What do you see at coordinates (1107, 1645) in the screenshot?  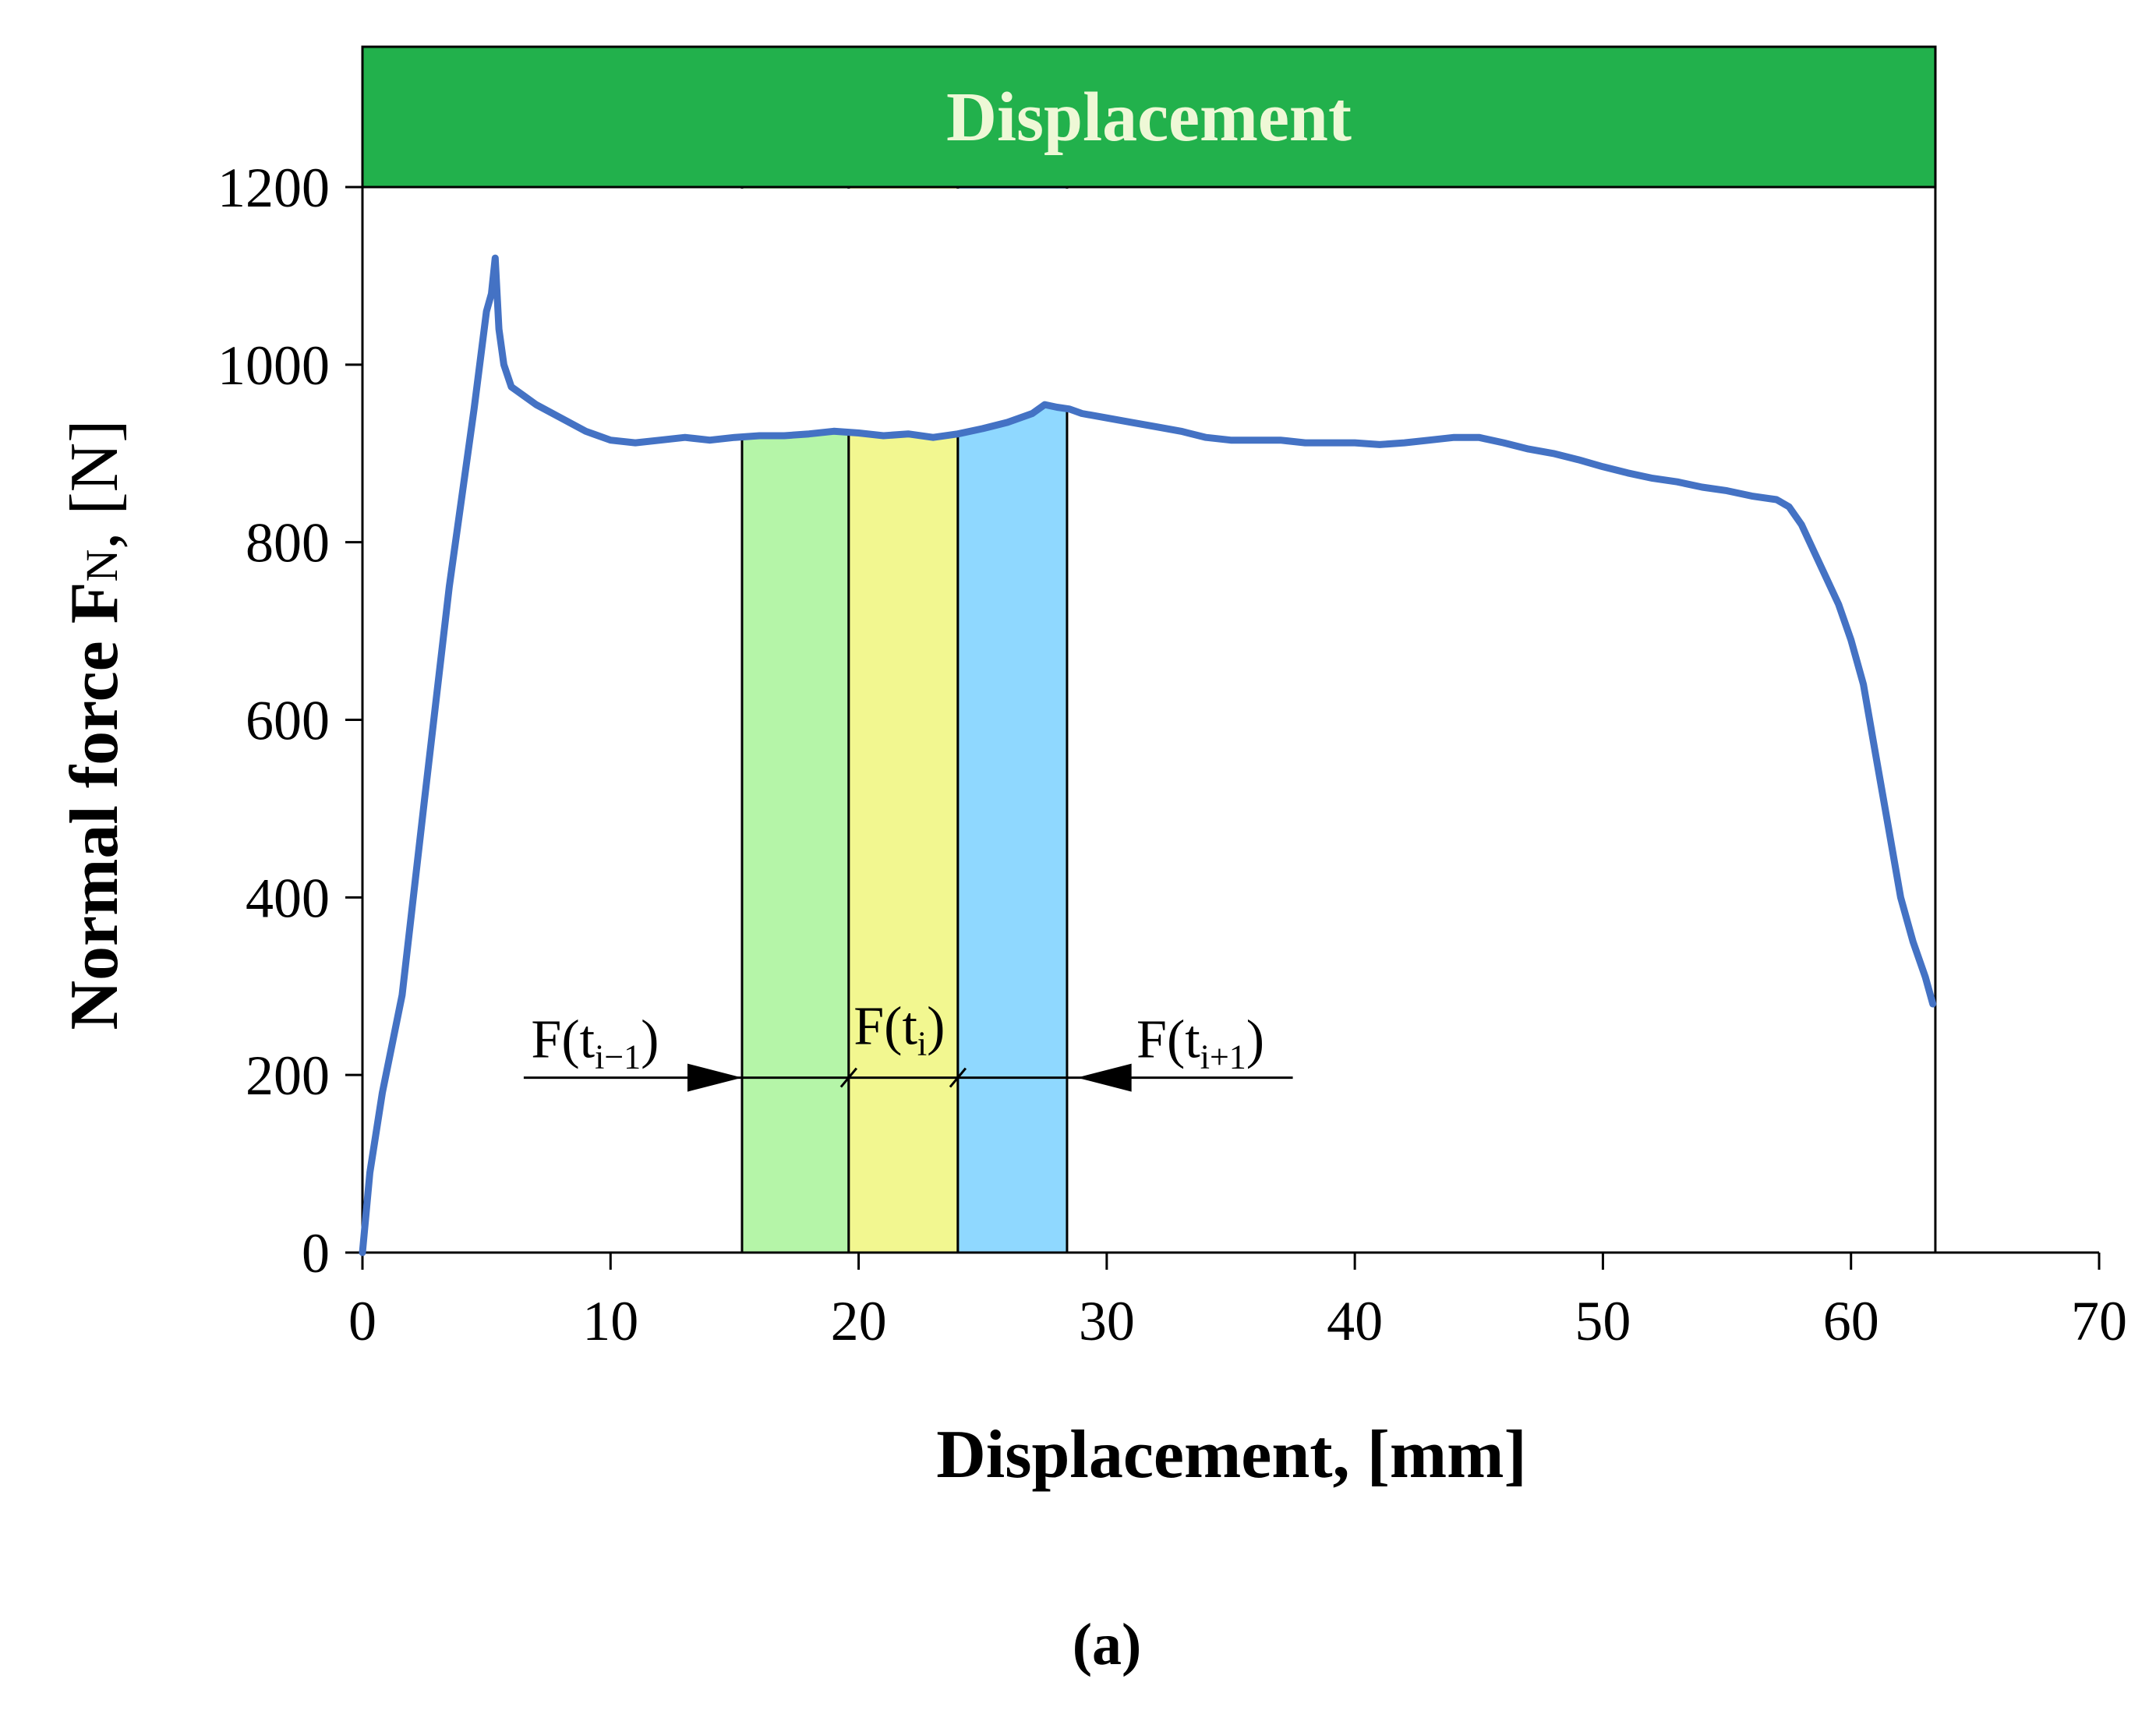 I see `figure-caption: (a)` at bounding box center [1107, 1645].